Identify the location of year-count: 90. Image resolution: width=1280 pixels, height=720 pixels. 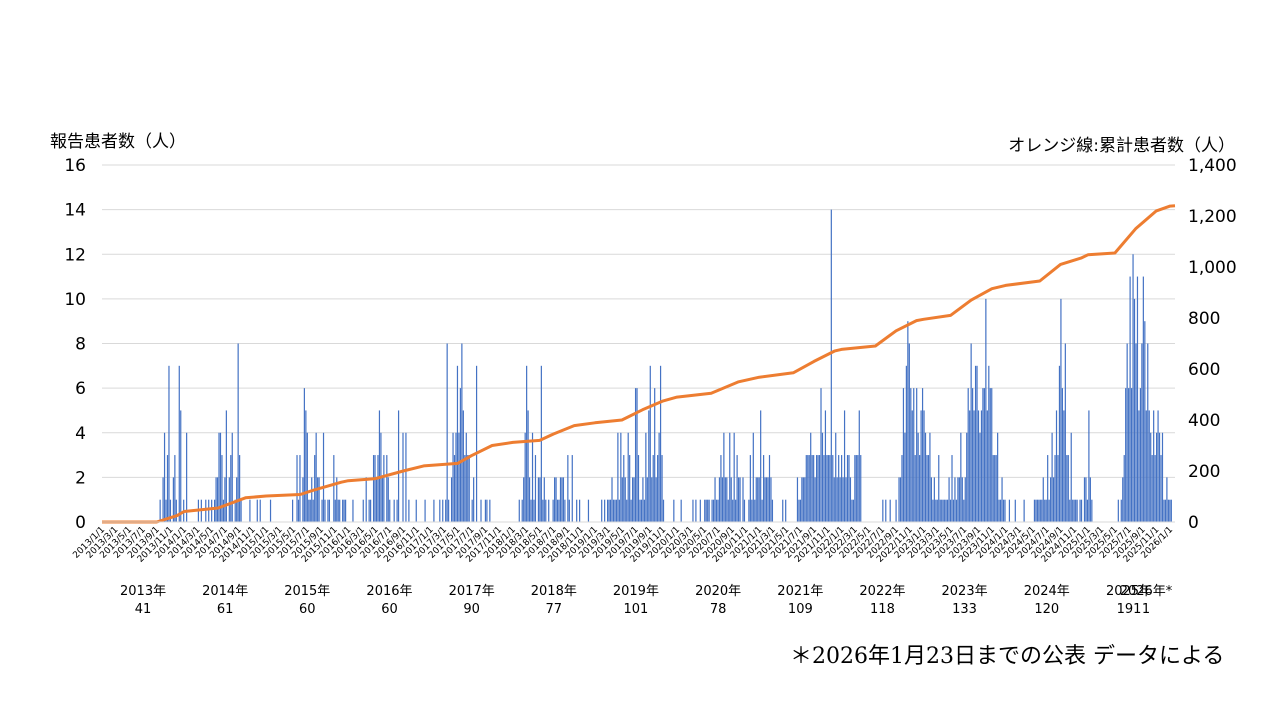
(471, 609).